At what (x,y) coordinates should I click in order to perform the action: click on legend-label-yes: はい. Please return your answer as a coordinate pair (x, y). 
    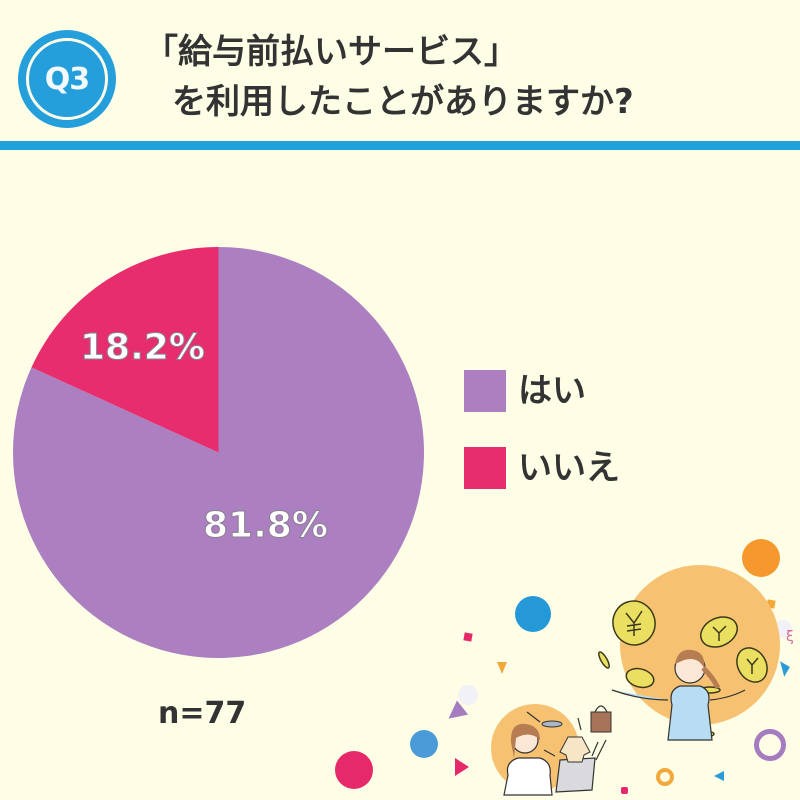
    Looking at the image, I should click on (552, 391).